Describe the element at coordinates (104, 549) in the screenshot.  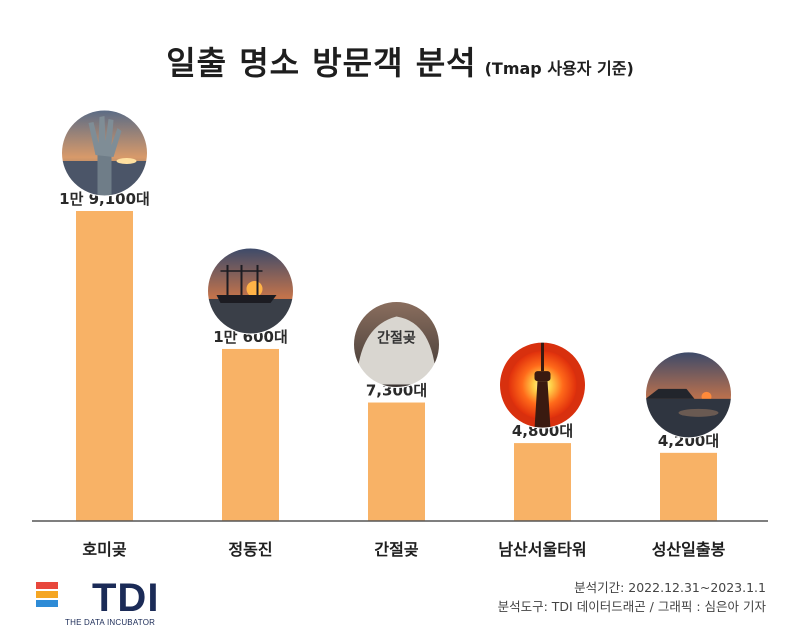
I see `category-label: 호미곶` at that location.